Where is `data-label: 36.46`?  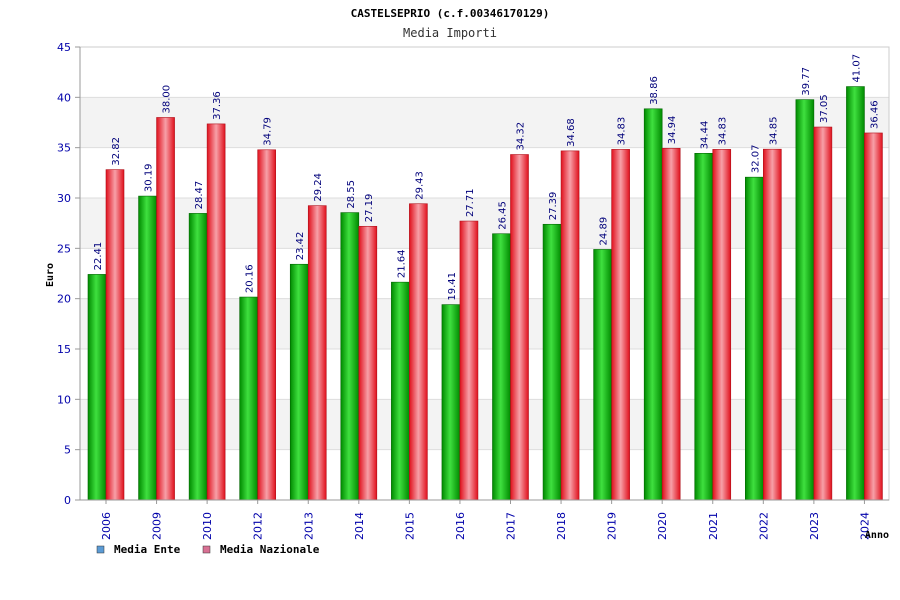
data-label: 36.46 is located at coordinates (874, 114).